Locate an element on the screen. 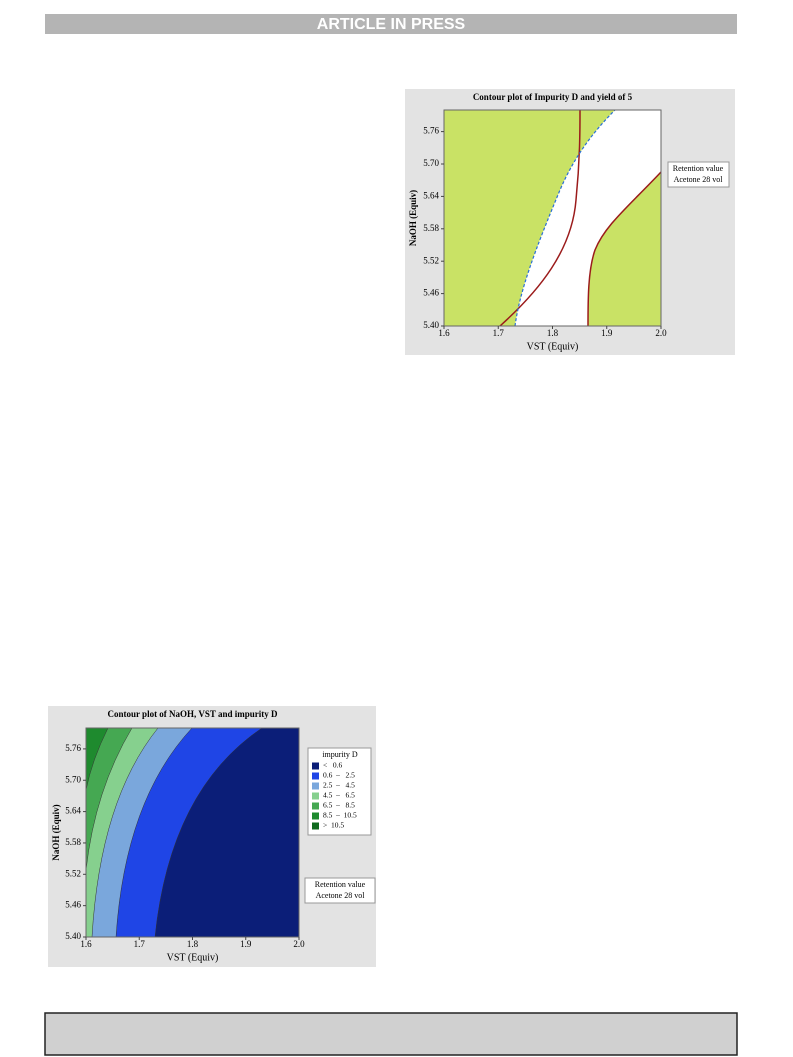 The height and width of the screenshot is (1057, 793). legend-label: > 10.5 is located at coordinates (333, 825).